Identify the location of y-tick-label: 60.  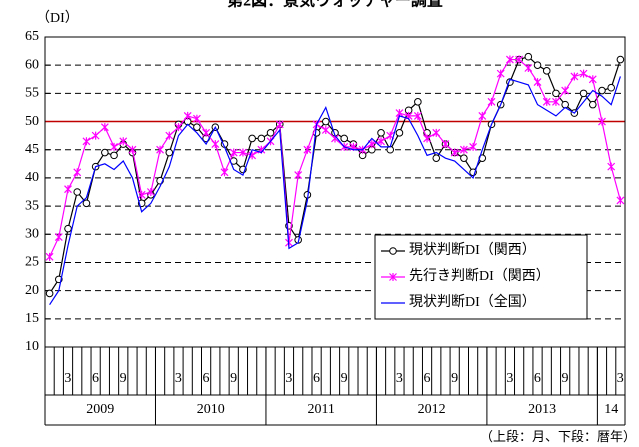
(32, 64).